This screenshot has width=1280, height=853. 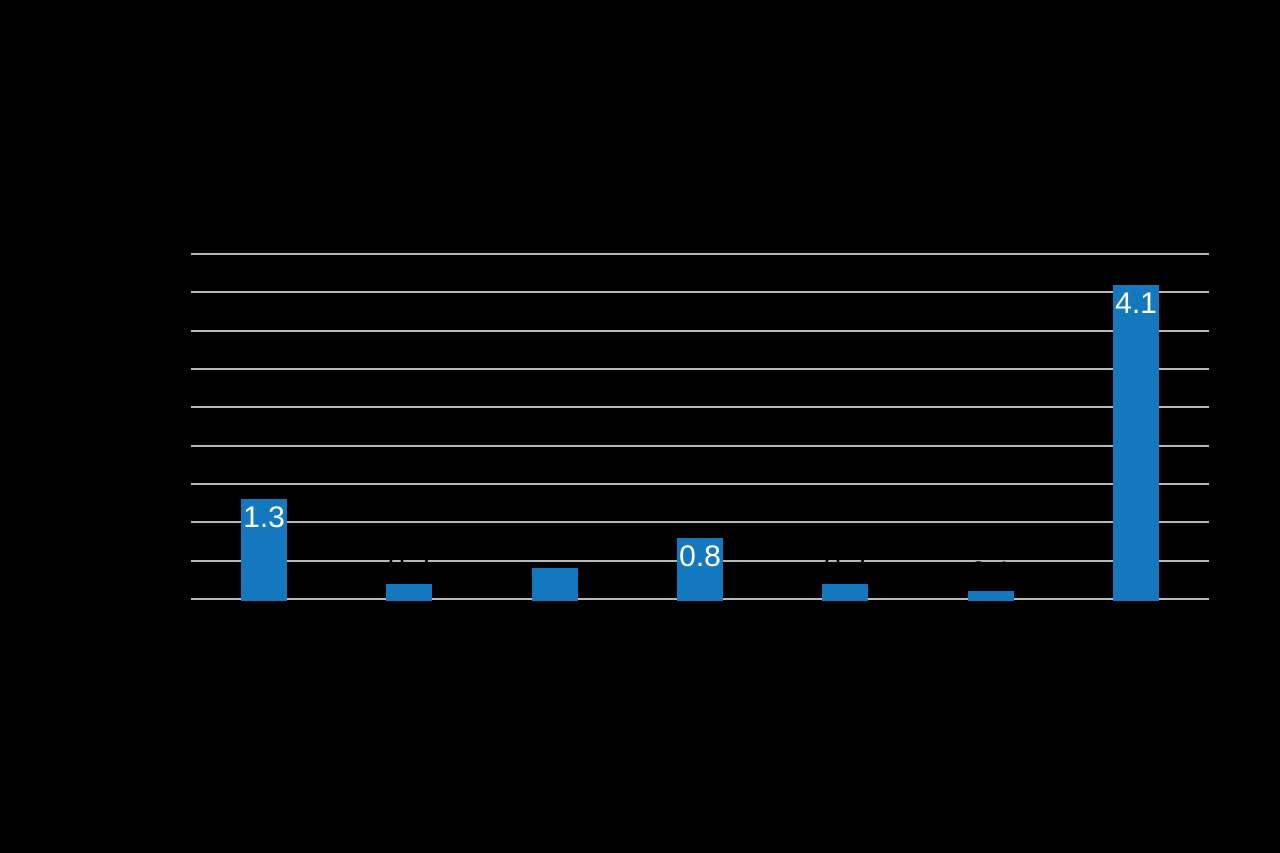 What do you see at coordinates (991, 572) in the screenshot?
I see `bar-value-label: 0.1` at bounding box center [991, 572].